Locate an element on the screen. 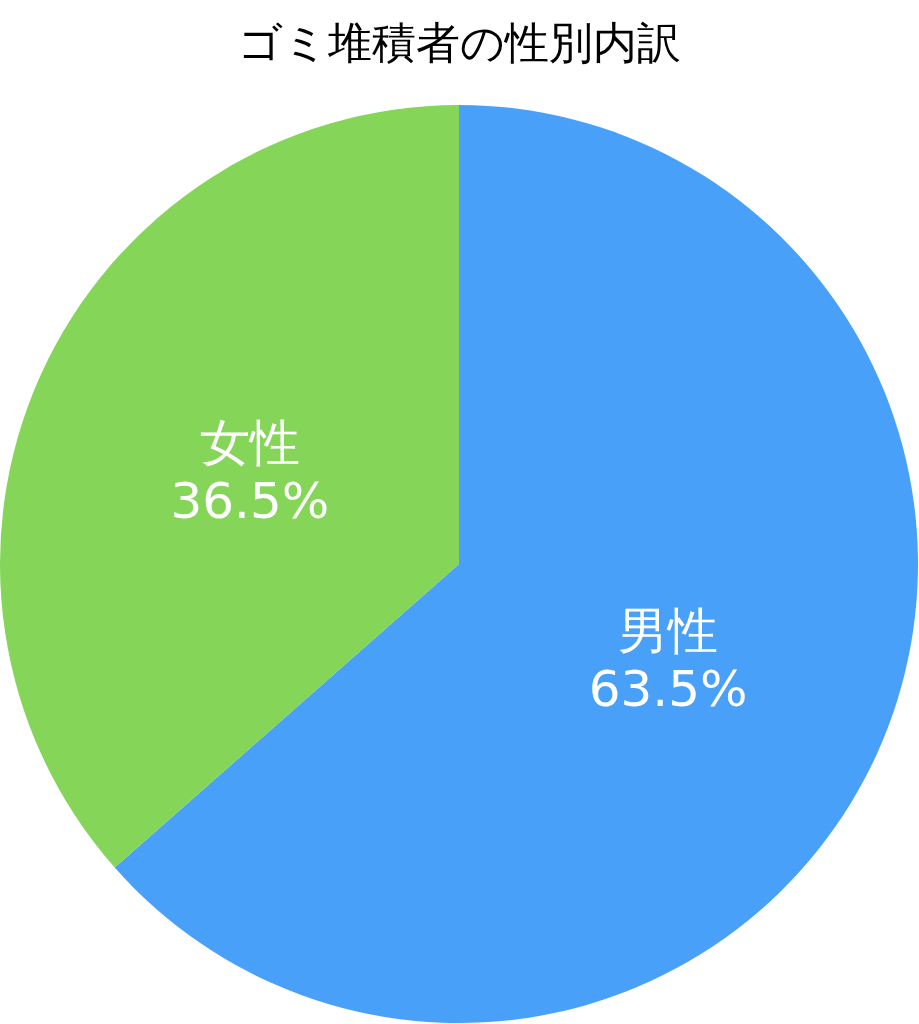 The height and width of the screenshot is (1024, 919). data-label: 36.5% is located at coordinates (250, 500).